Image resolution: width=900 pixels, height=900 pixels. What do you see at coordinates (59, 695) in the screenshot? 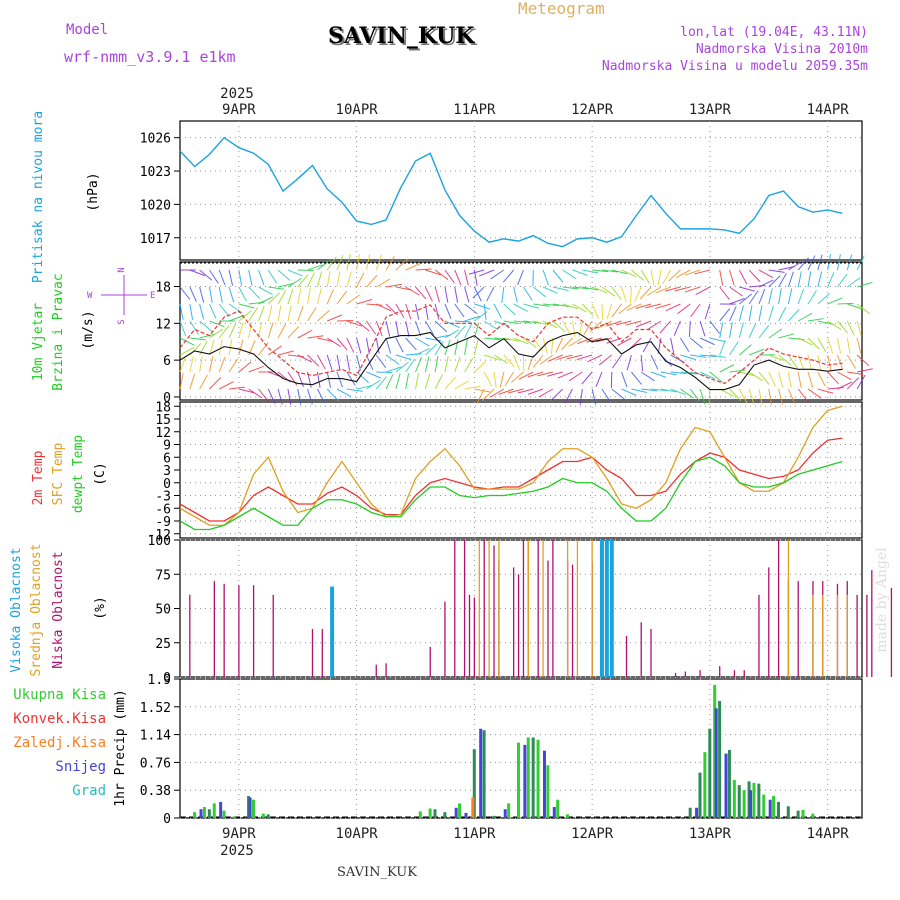
I see `precip-legend-item: Ukupna Kisa` at bounding box center [59, 695].